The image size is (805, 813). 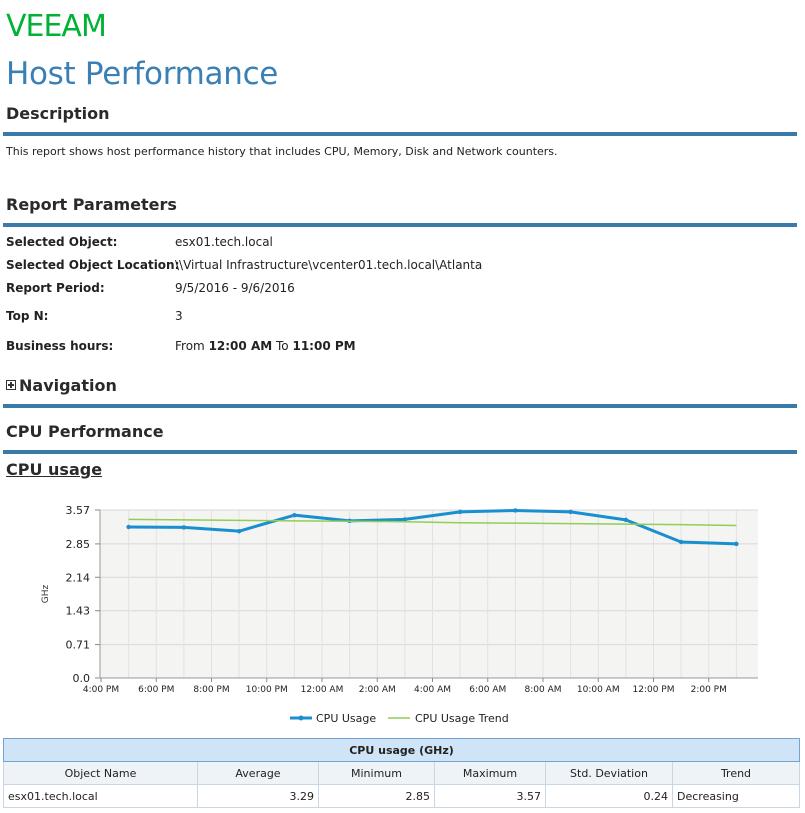 I want to click on description-heading: Description, so click(x=58, y=113).